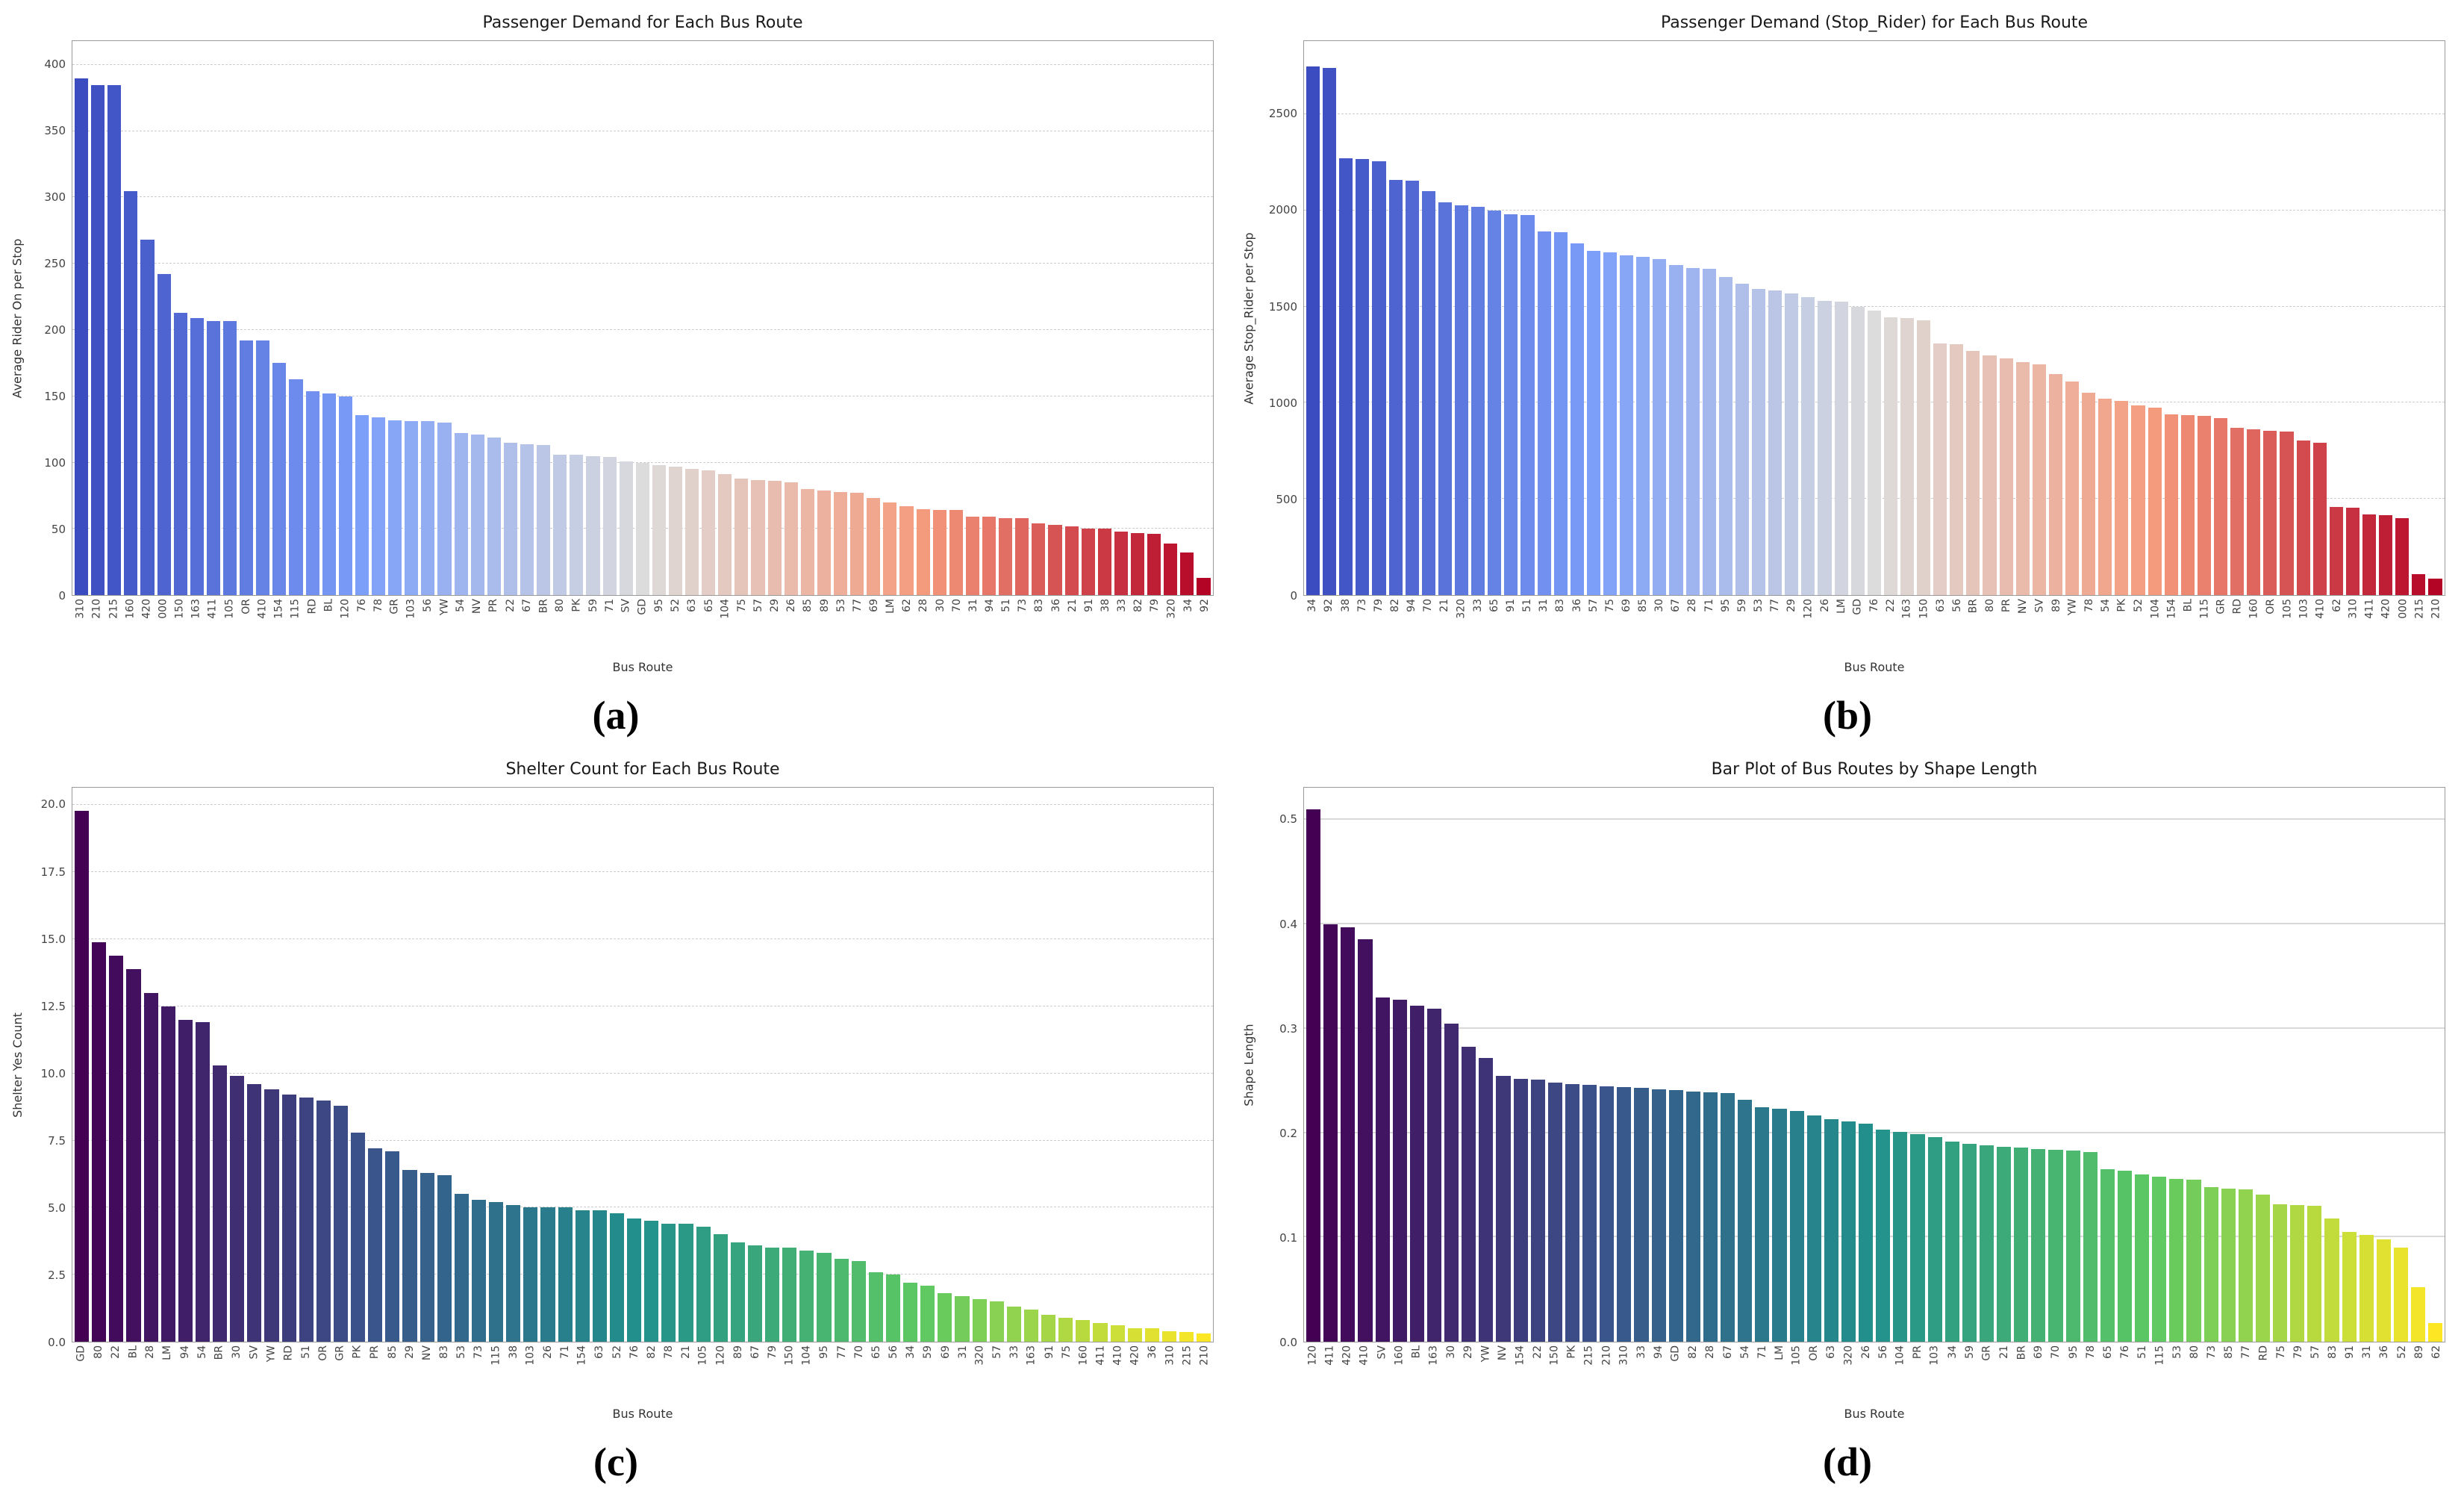  I want to click on x-tick-label: 56, so click(1883, 1374).